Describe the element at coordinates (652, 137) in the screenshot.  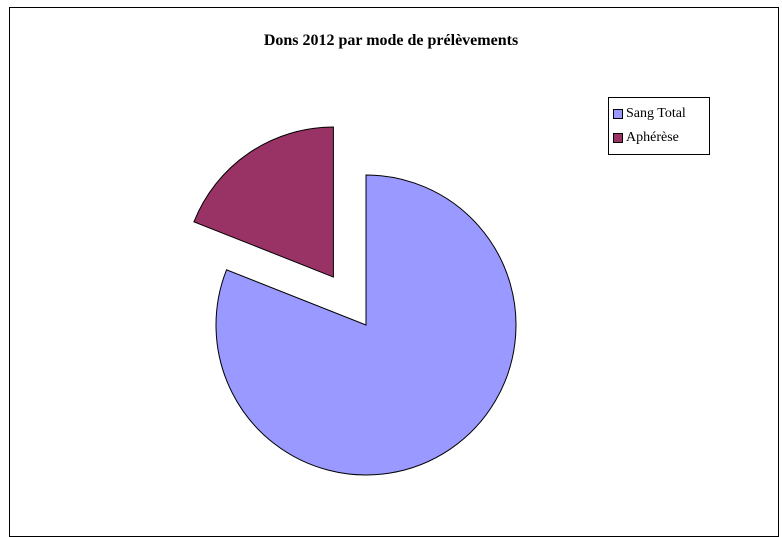
I see `legend-label-apherese: Aphérèse` at that location.